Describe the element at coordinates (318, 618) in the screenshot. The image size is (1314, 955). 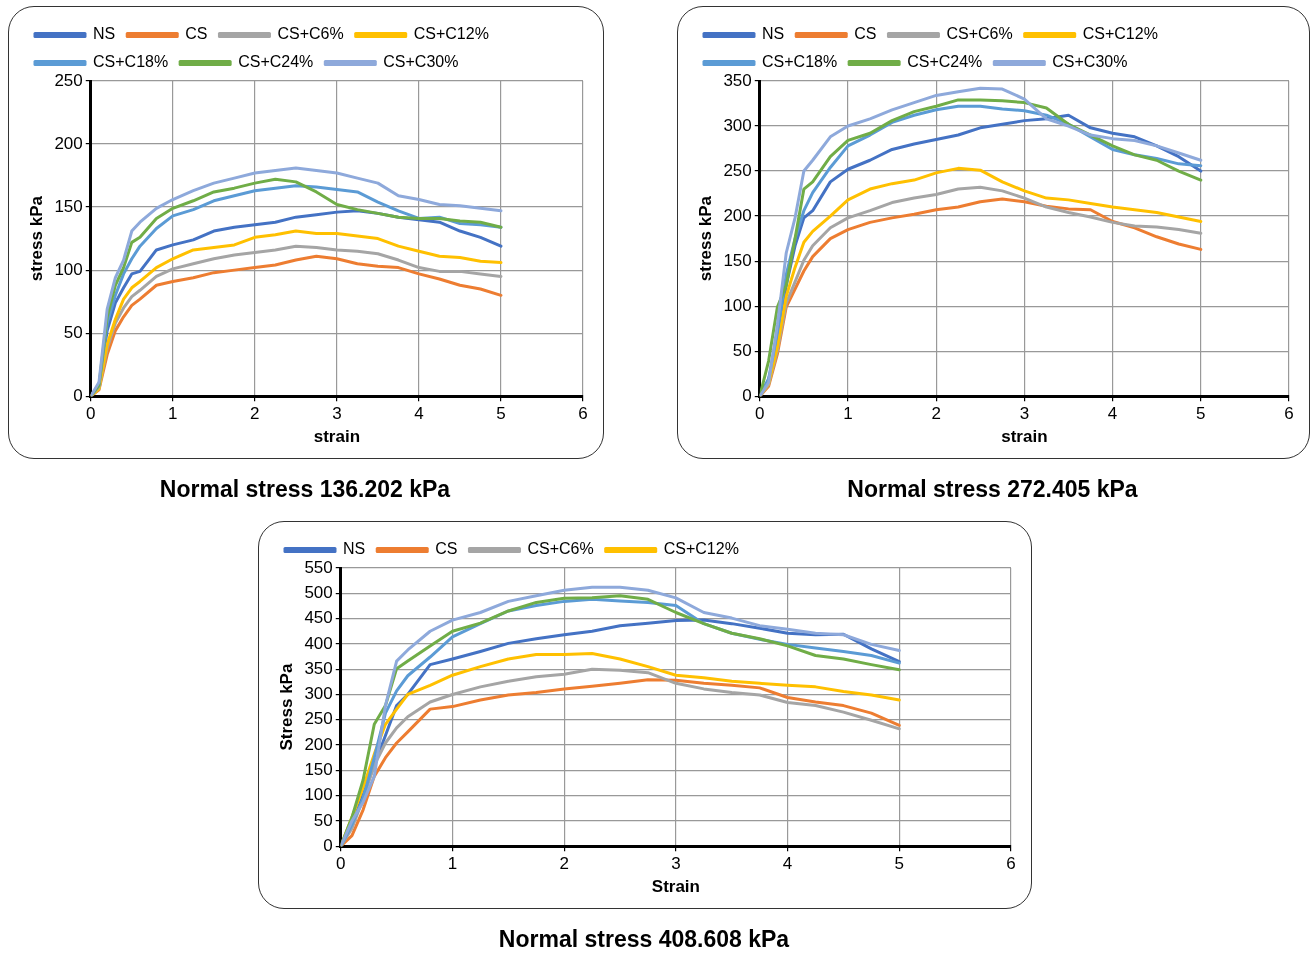
I see `y-tick-label: 450` at that location.